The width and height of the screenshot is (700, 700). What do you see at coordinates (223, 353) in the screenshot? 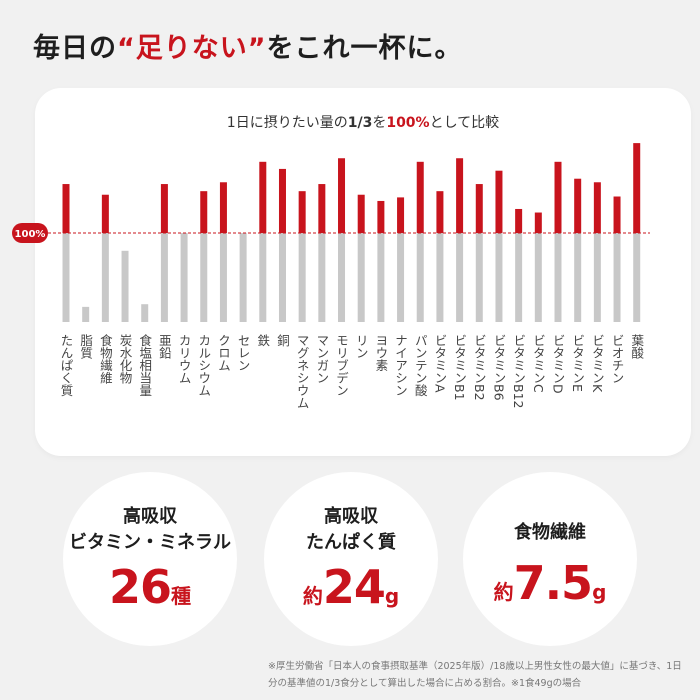
I see `category-label-9: クロム` at bounding box center [223, 353].